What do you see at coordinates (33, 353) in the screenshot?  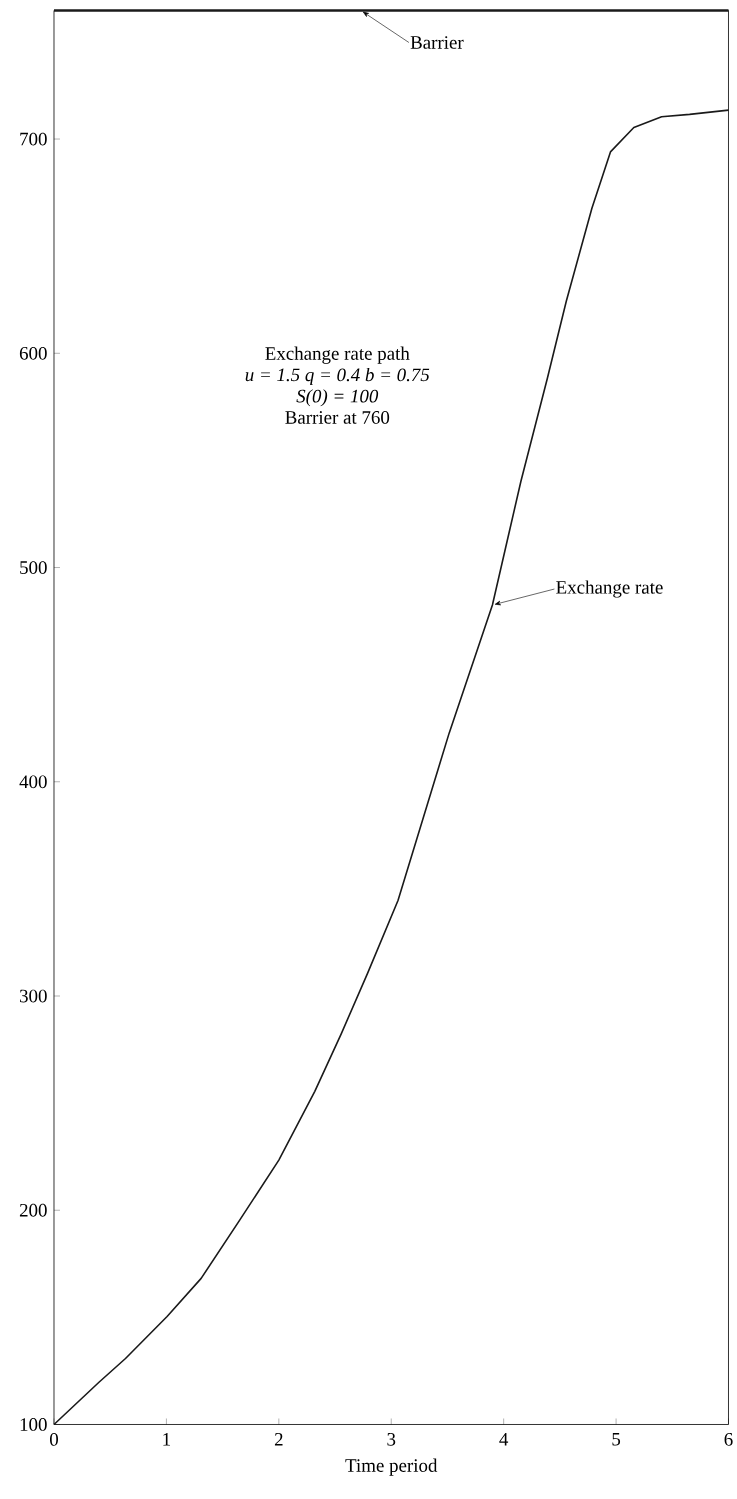 I see `y-tick-label: 600` at bounding box center [33, 353].